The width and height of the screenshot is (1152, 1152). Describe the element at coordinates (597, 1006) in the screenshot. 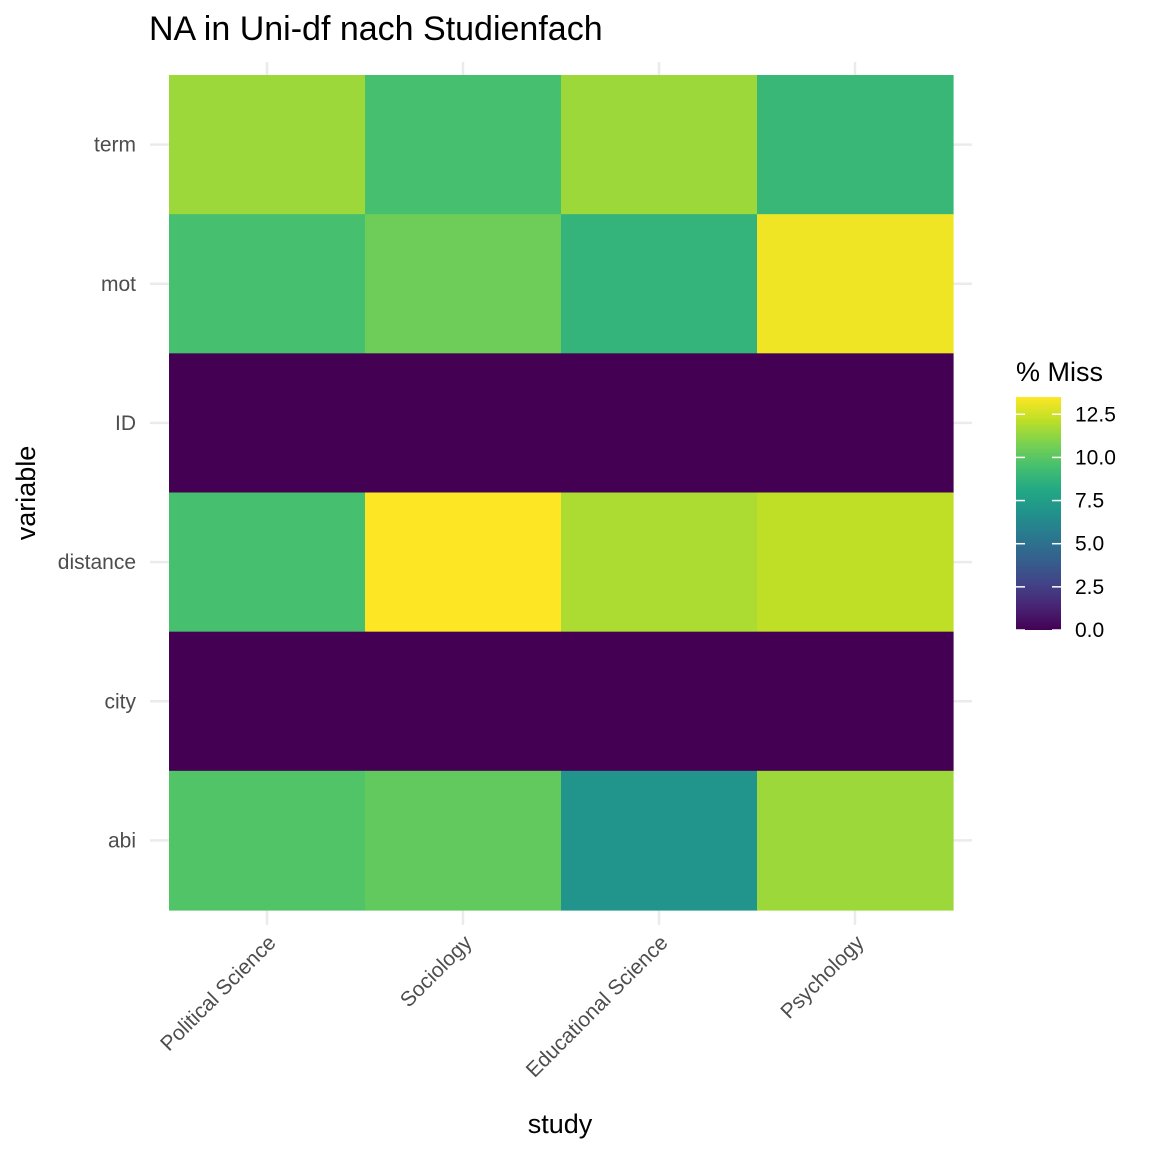

I see `x-tick-label: Educational Science` at that location.